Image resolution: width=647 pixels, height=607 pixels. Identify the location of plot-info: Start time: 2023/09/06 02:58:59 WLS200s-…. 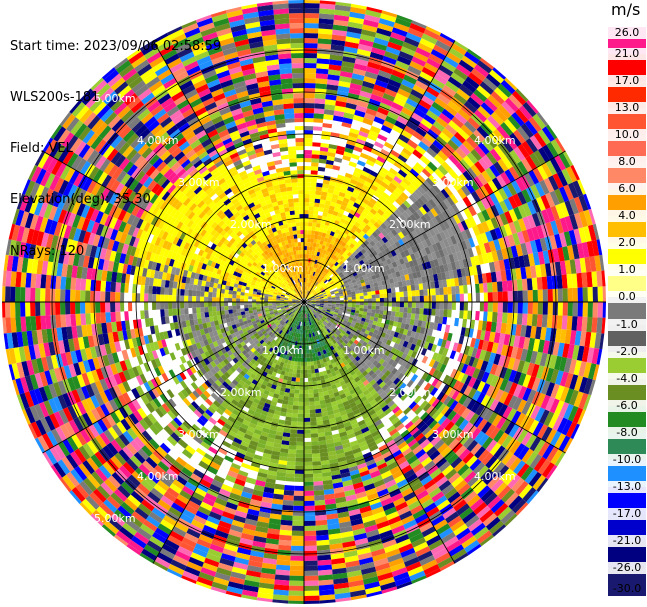
(115, 140).